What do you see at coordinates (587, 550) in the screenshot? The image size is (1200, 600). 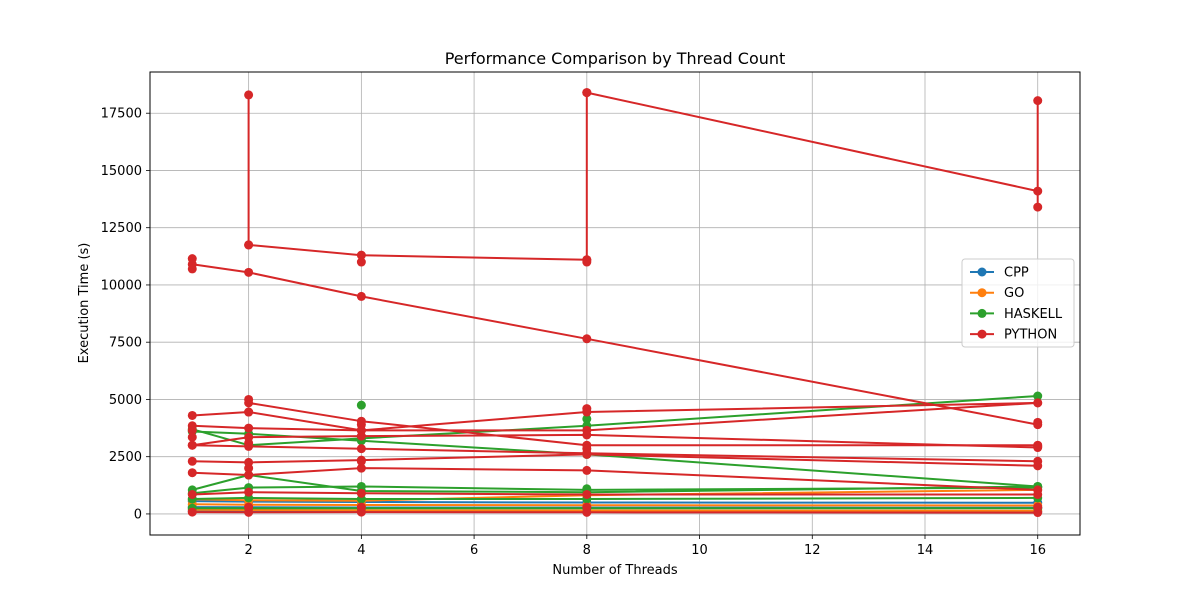 I see `x-tick-label: 8` at bounding box center [587, 550].